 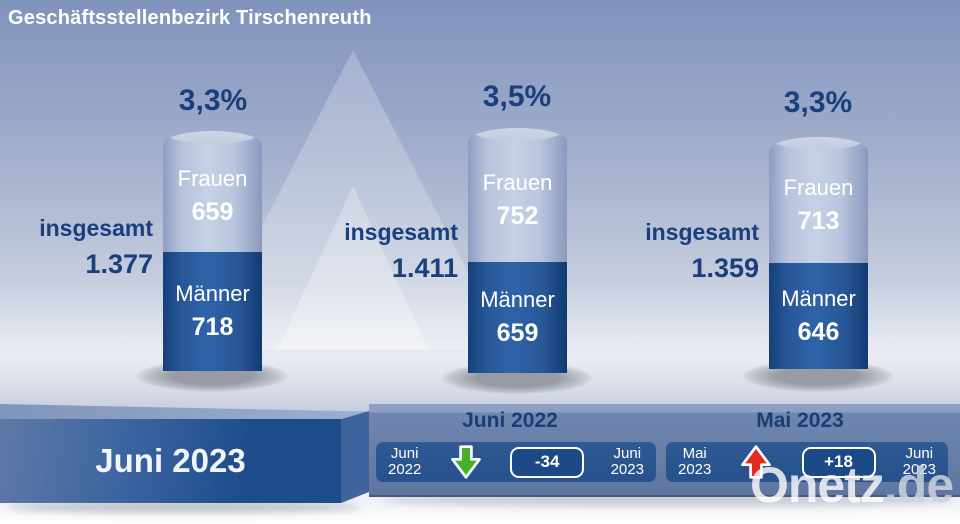 What do you see at coordinates (918, 485) in the screenshot?
I see `watermark-suffix: .de` at bounding box center [918, 485].